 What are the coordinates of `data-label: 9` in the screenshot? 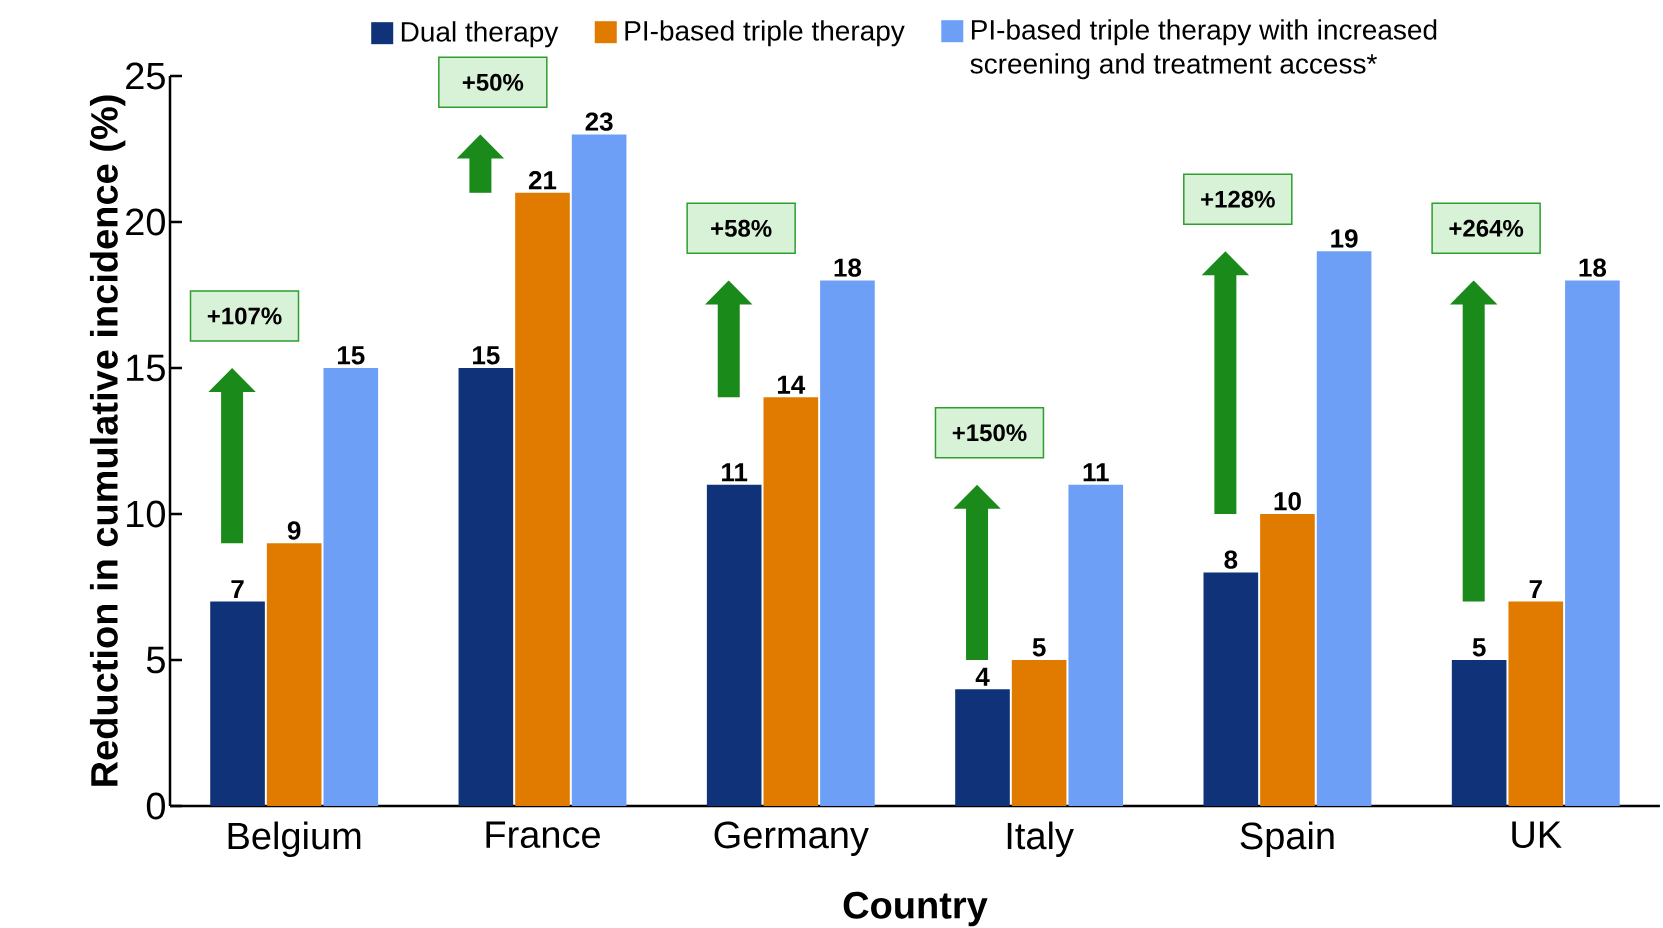 It's located at (294, 530).